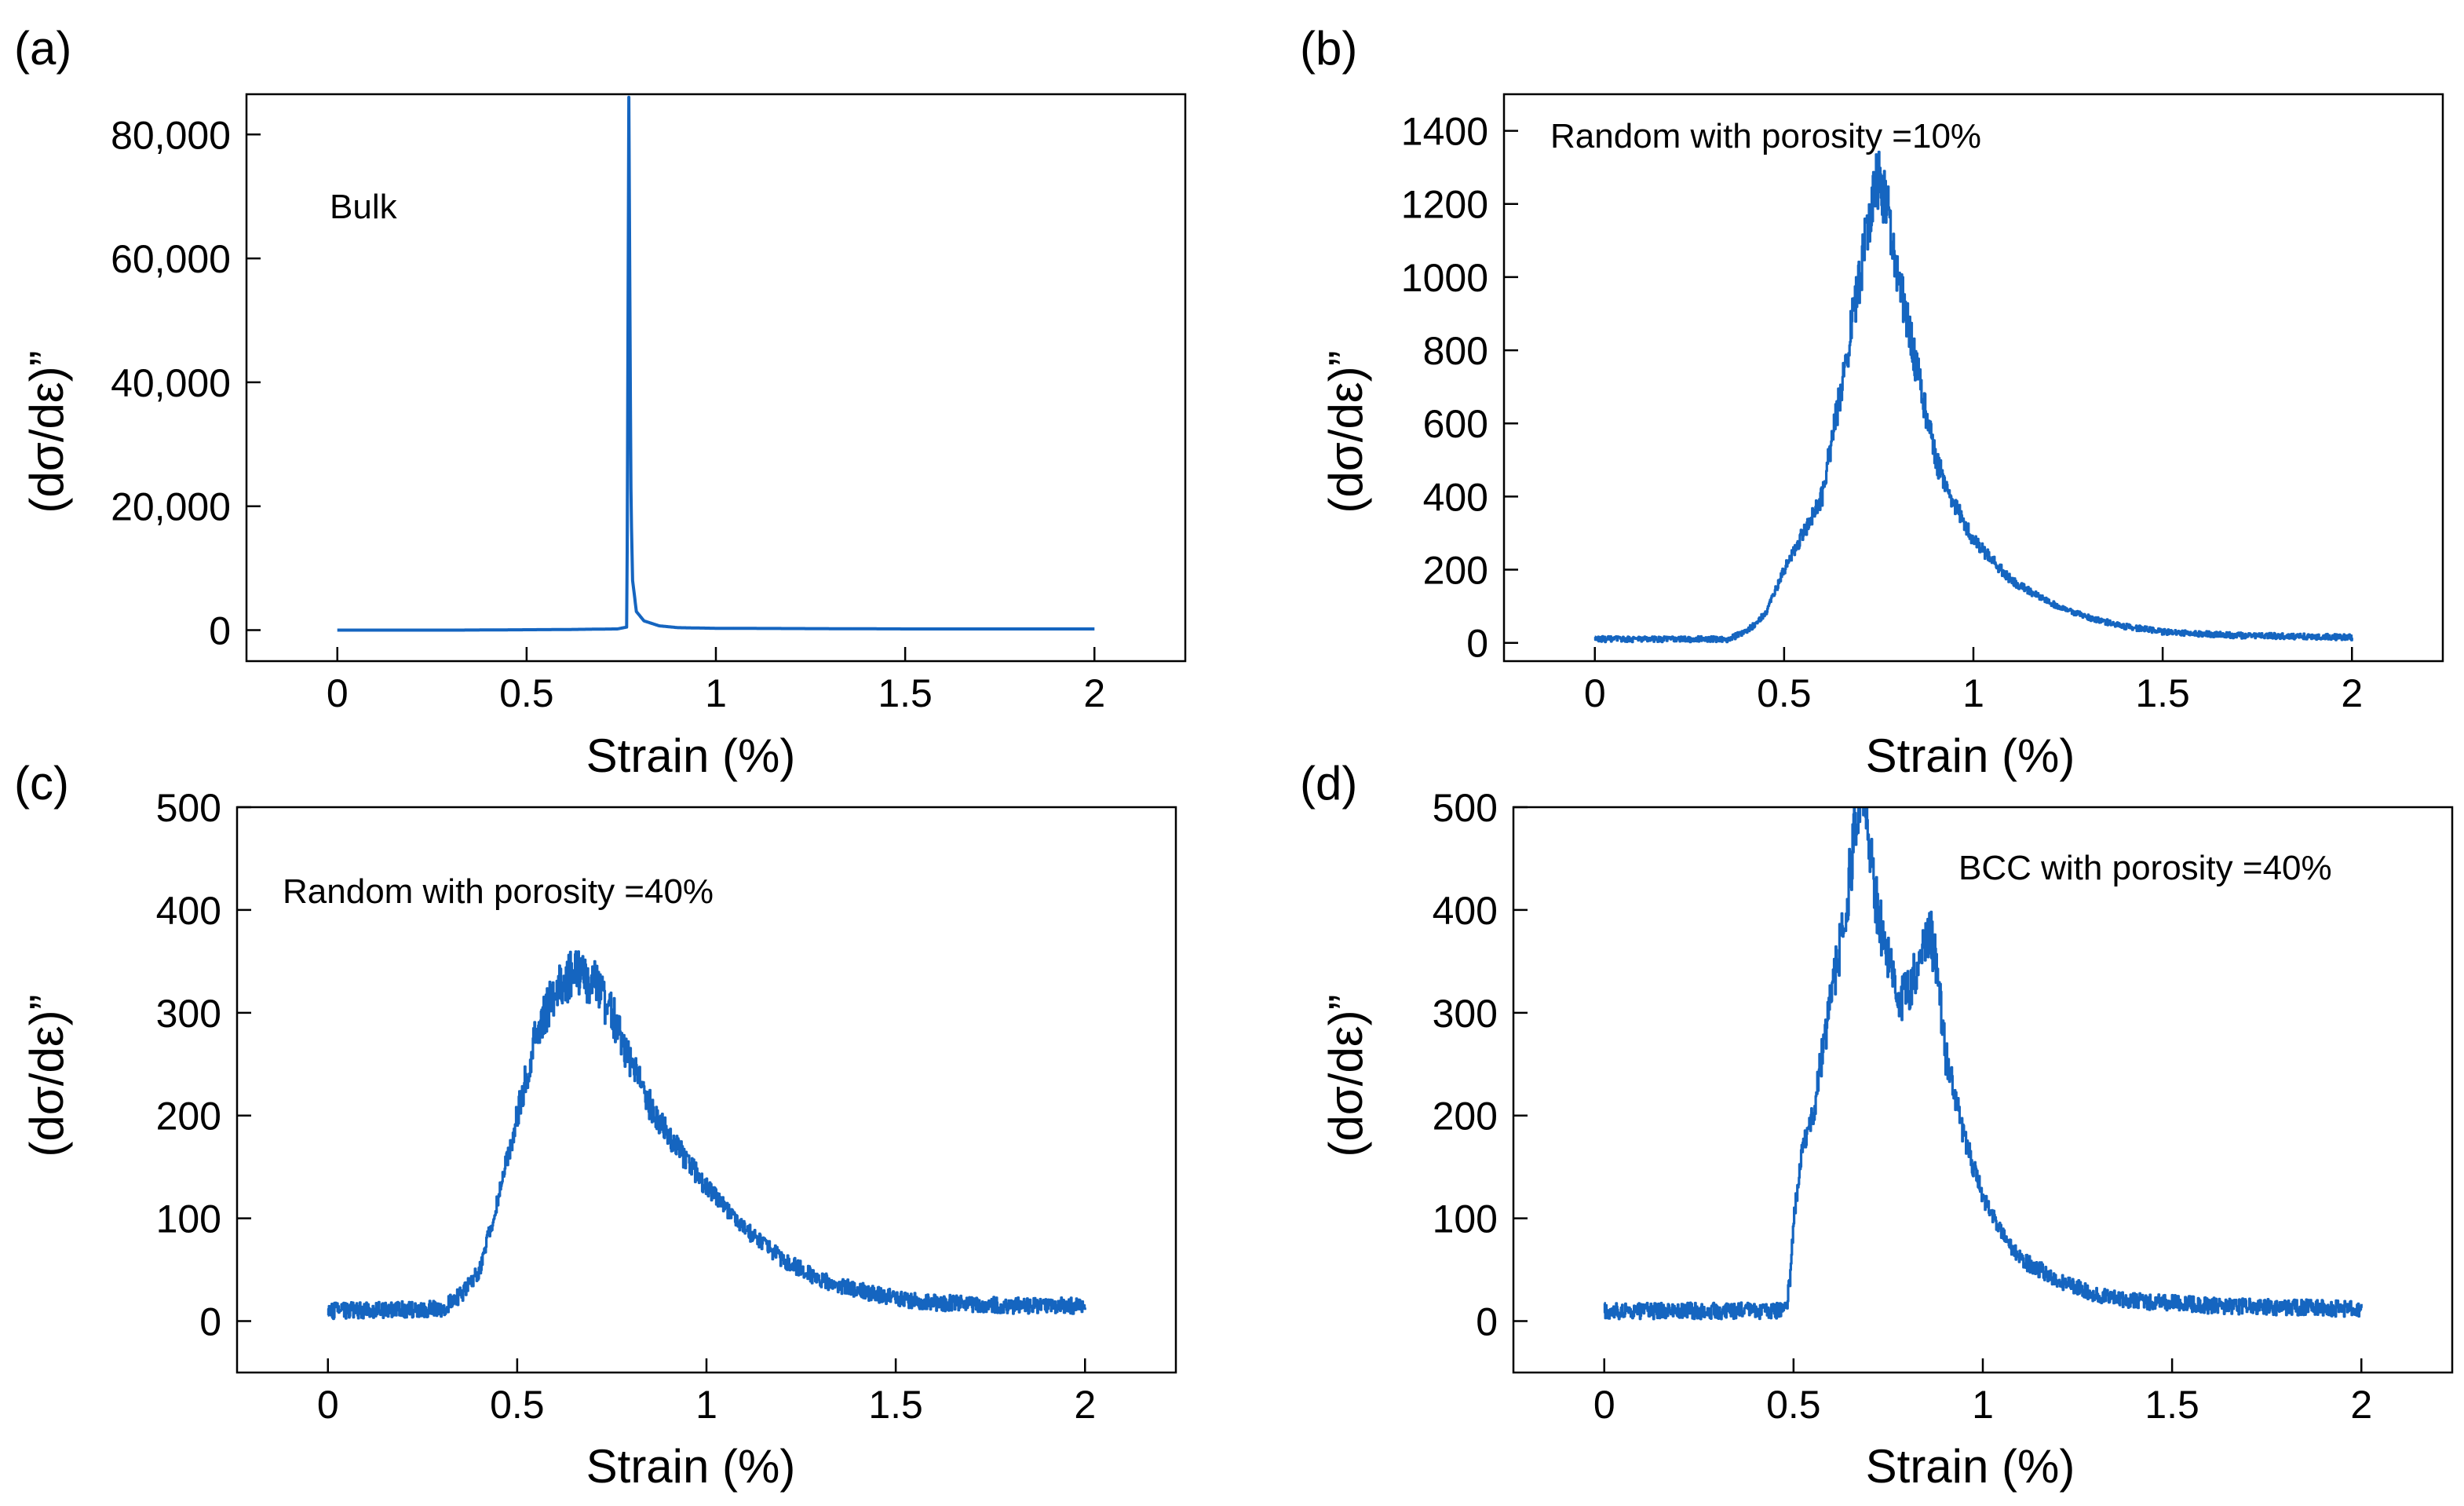 Image resolution: width=2464 pixels, height=1506 pixels. I want to click on panel-b-series-line, so click(1973, 397).